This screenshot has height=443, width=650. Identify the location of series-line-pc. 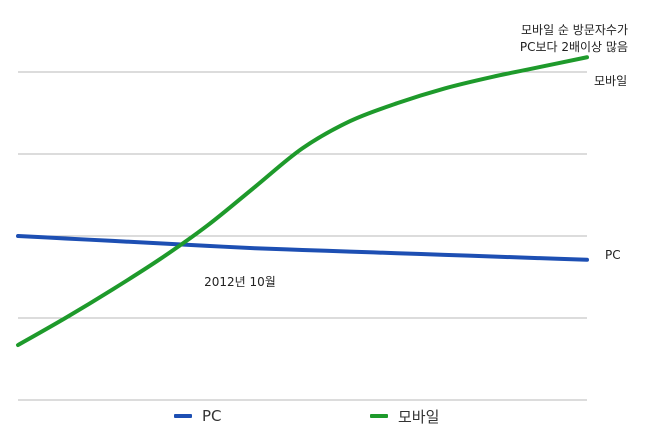
(302, 248).